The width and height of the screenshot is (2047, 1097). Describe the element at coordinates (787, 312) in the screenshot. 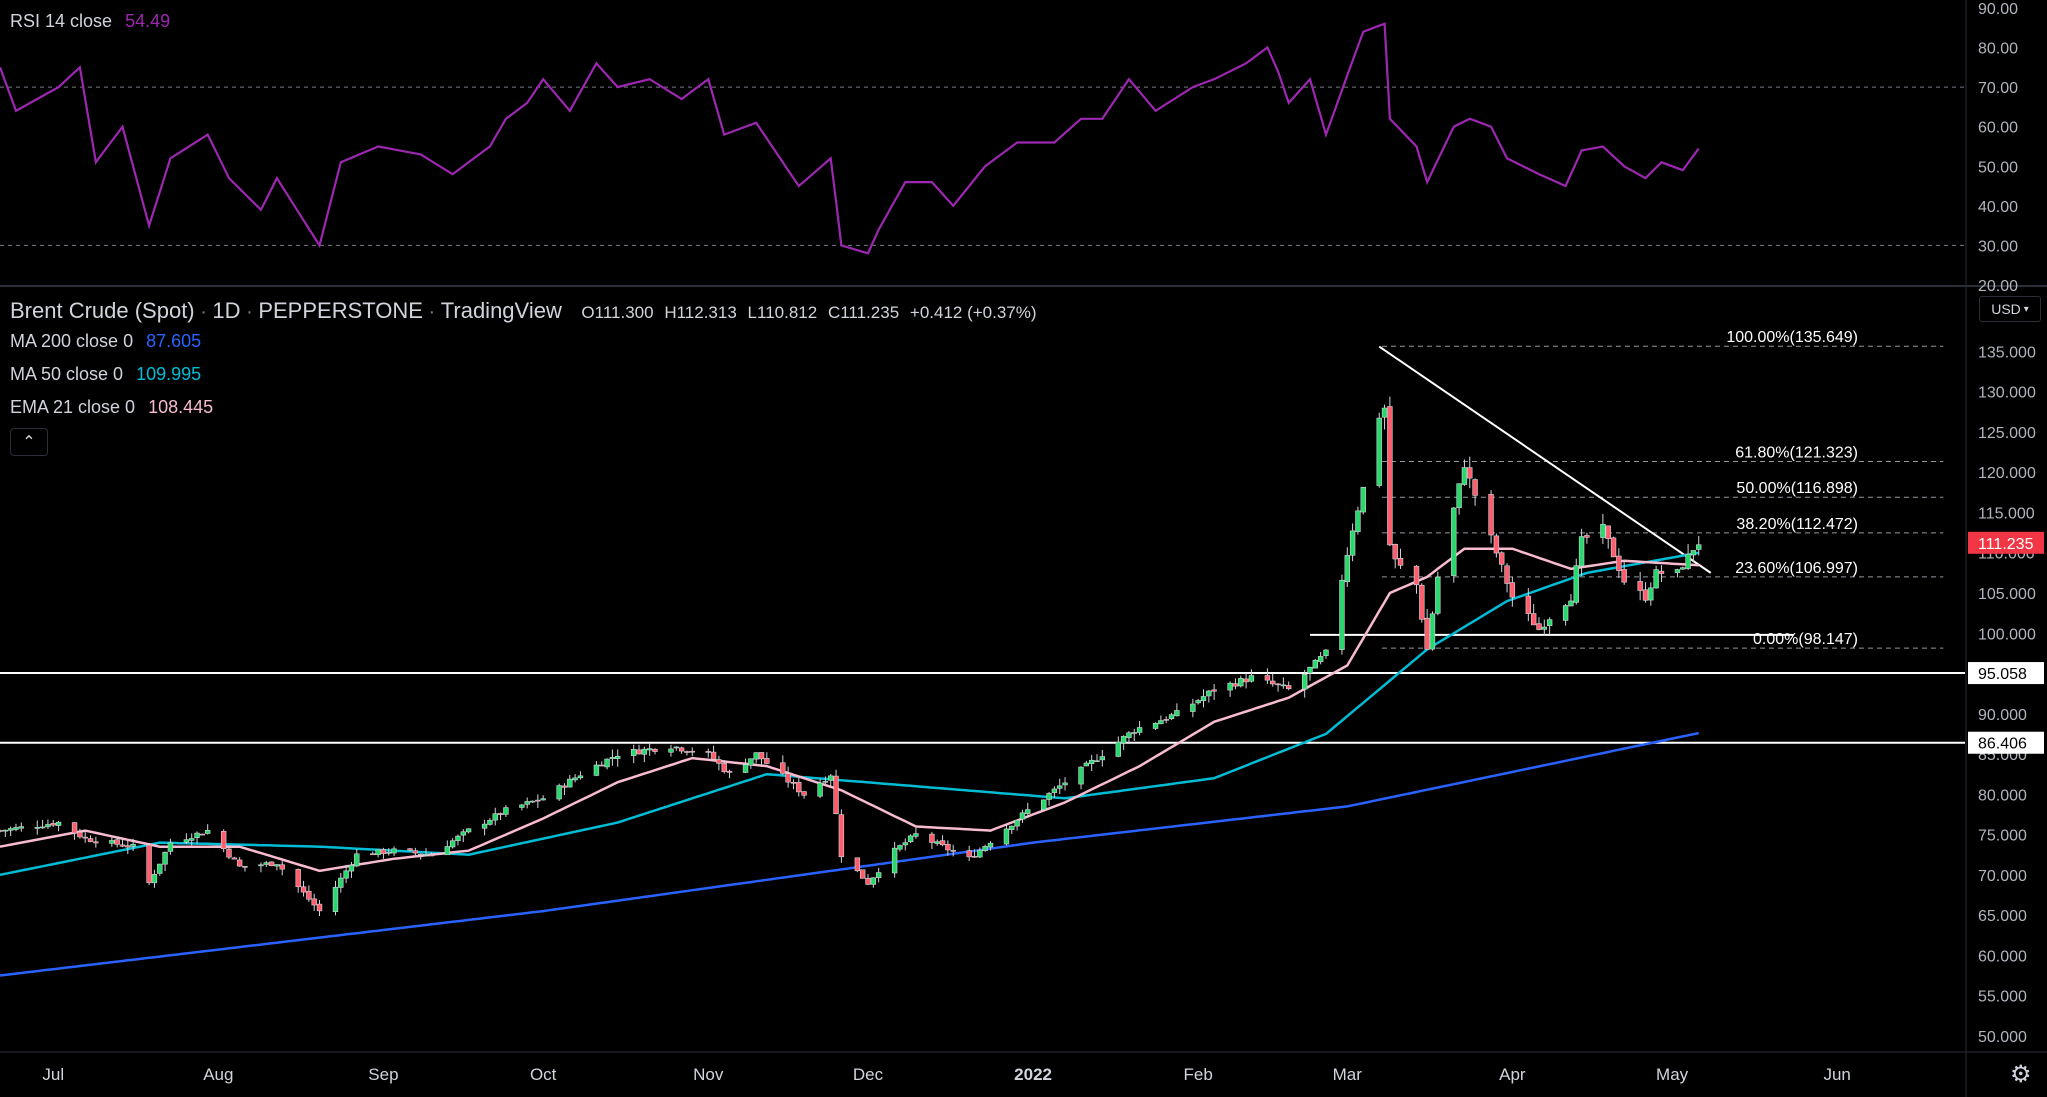

I see `low-value: 110.812` at that location.